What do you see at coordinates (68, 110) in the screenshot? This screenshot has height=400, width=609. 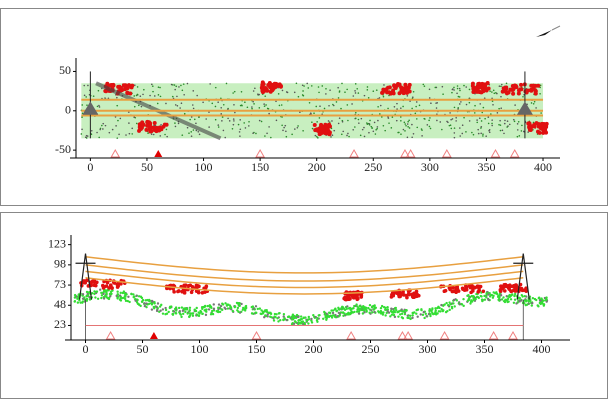 I see `y-tick-label: 0` at bounding box center [68, 110].